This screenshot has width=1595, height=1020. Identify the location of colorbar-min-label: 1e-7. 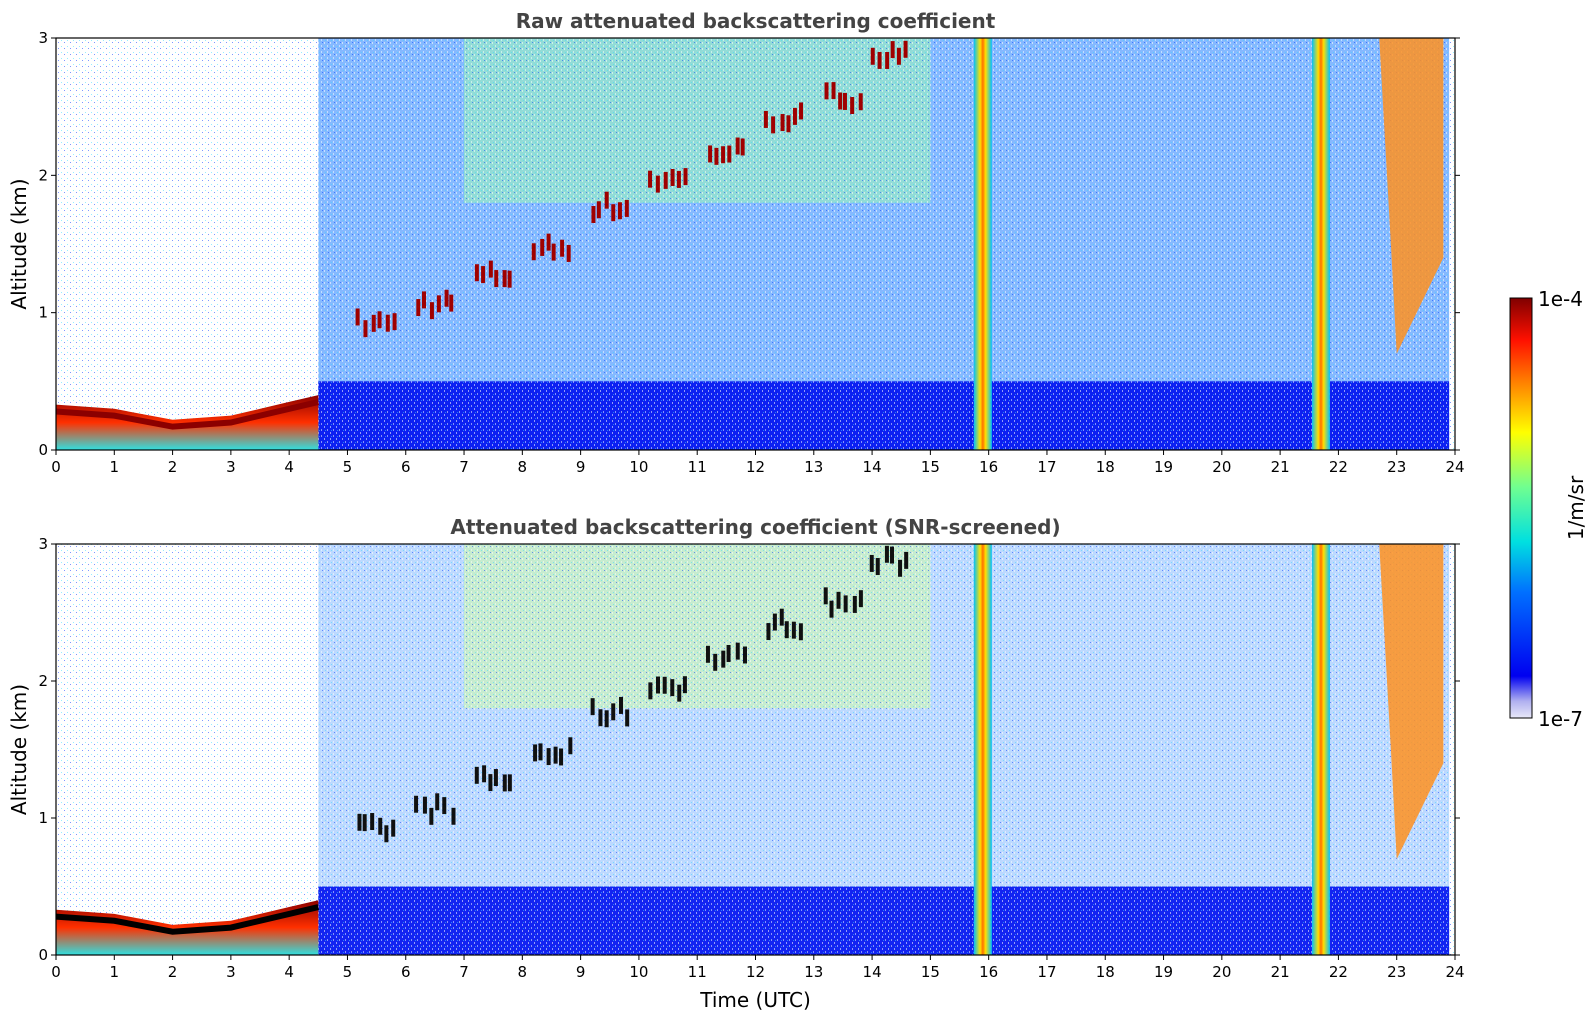
(1560, 719).